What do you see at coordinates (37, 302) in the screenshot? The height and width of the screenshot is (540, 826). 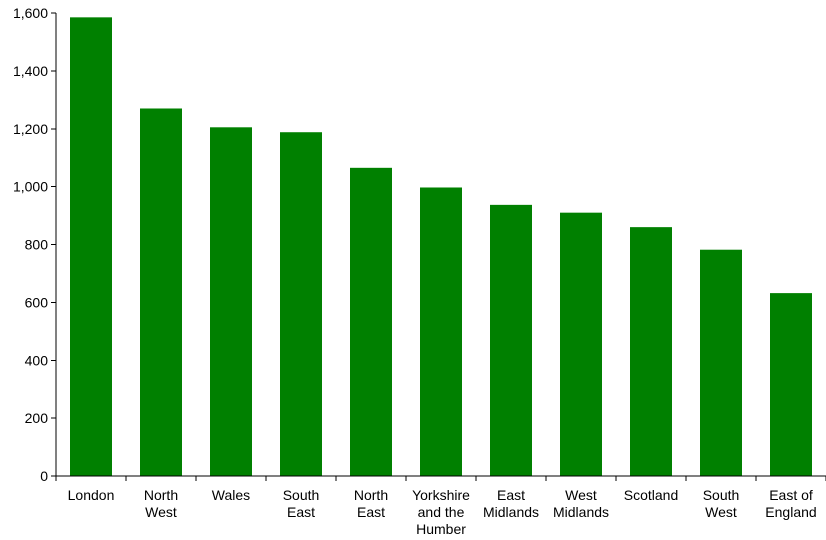 I see `y-tick-label-3: 600` at bounding box center [37, 302].